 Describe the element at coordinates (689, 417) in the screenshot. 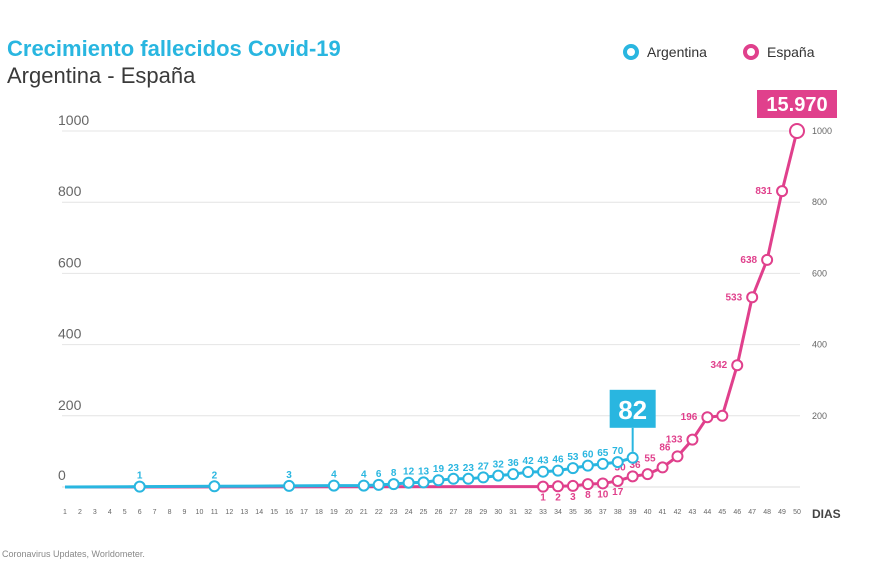

I see `data-label: 196` at that location.